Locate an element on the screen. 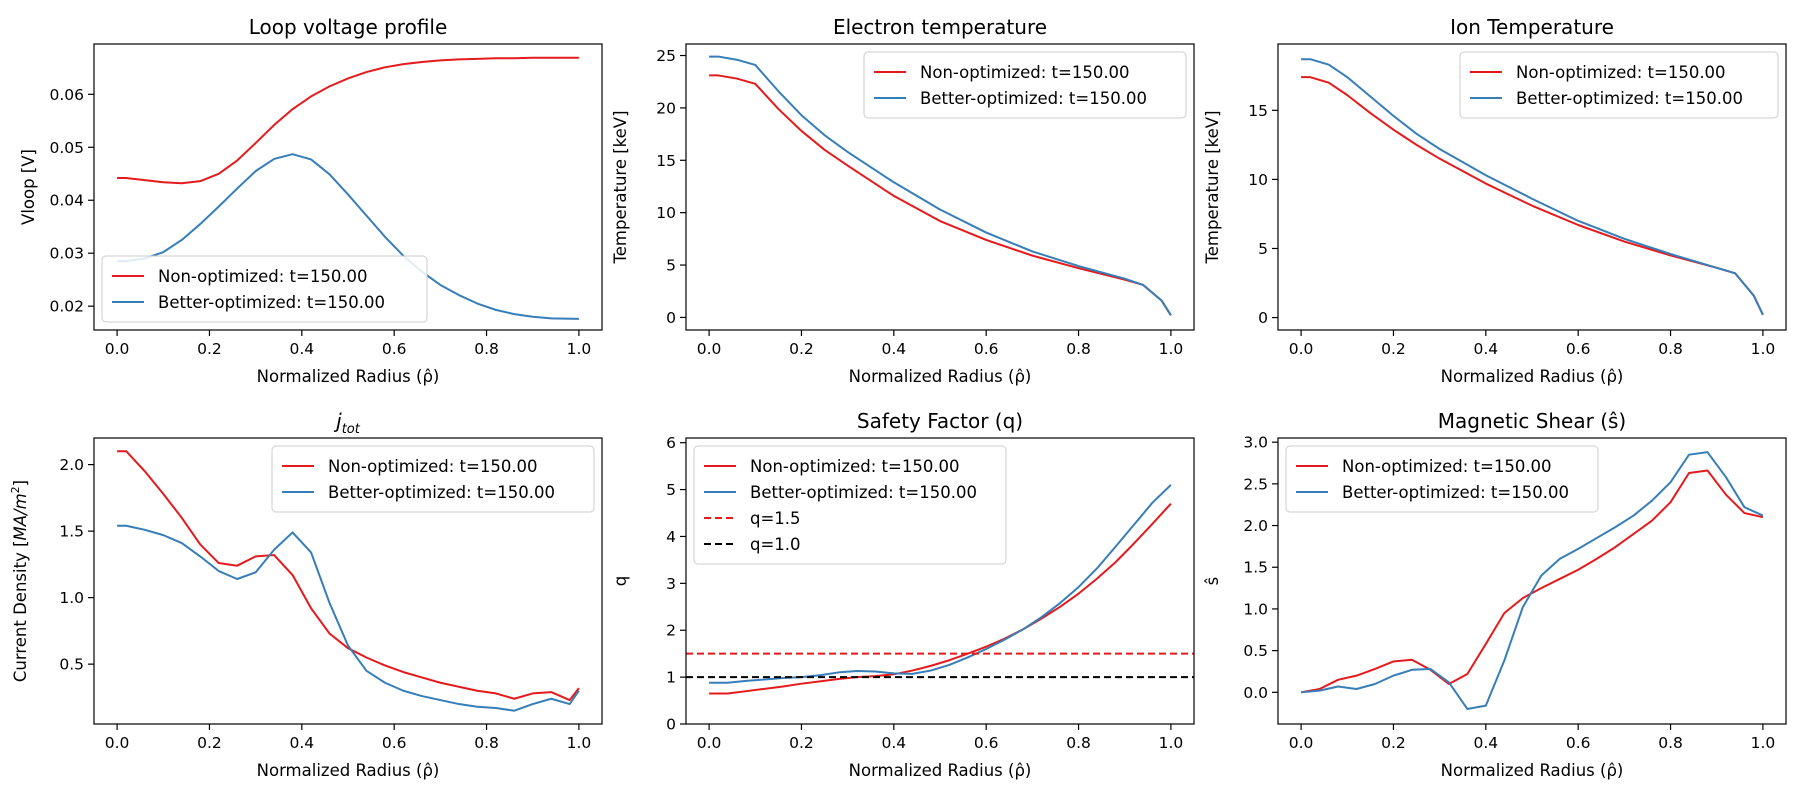 The image size is (1800, 800). y-tick-label: 0.0 is located at coordinates (1255, 693).